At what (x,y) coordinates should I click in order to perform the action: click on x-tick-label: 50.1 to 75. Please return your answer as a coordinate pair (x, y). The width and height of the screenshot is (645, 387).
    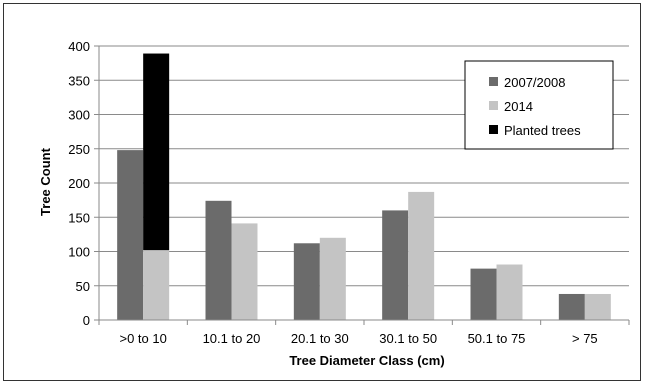
    Looking at the image, I should click on (497, 338).